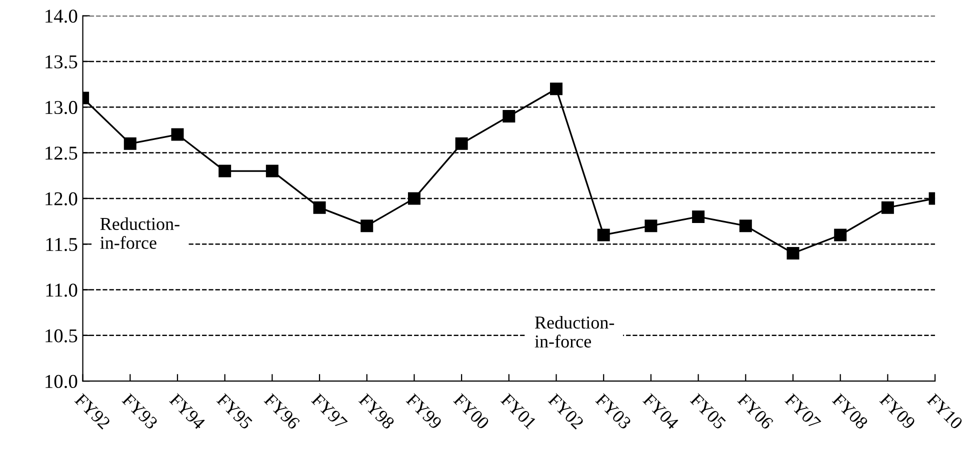  Describe the element at coordinates (62, 16) in the screenshot. I see `y-tick-label: 14.0` at that location.